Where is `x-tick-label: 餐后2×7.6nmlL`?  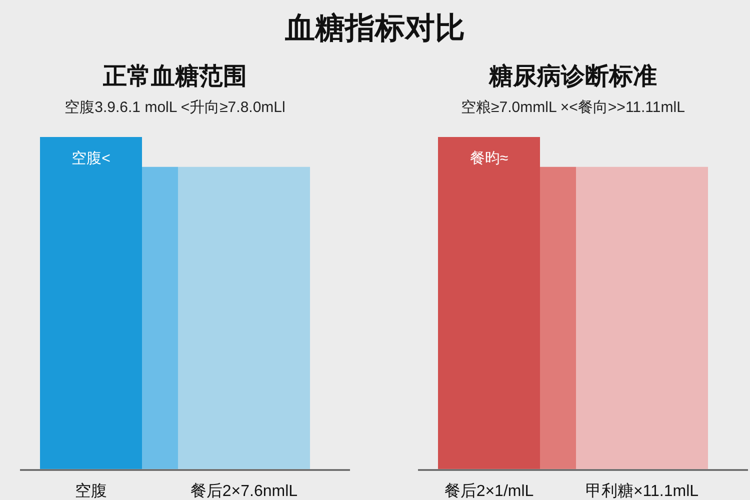
x-tick-label: 餐后2×7.6nmlL is located at coordinates (244, 491).